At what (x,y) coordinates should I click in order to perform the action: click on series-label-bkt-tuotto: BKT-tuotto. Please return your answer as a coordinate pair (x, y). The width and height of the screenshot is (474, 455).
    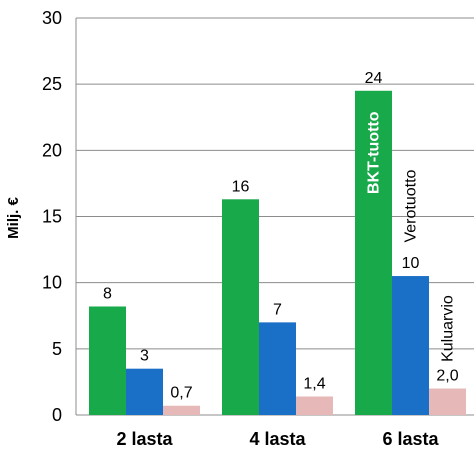
    Looking at the image, I should click on (374, 152).